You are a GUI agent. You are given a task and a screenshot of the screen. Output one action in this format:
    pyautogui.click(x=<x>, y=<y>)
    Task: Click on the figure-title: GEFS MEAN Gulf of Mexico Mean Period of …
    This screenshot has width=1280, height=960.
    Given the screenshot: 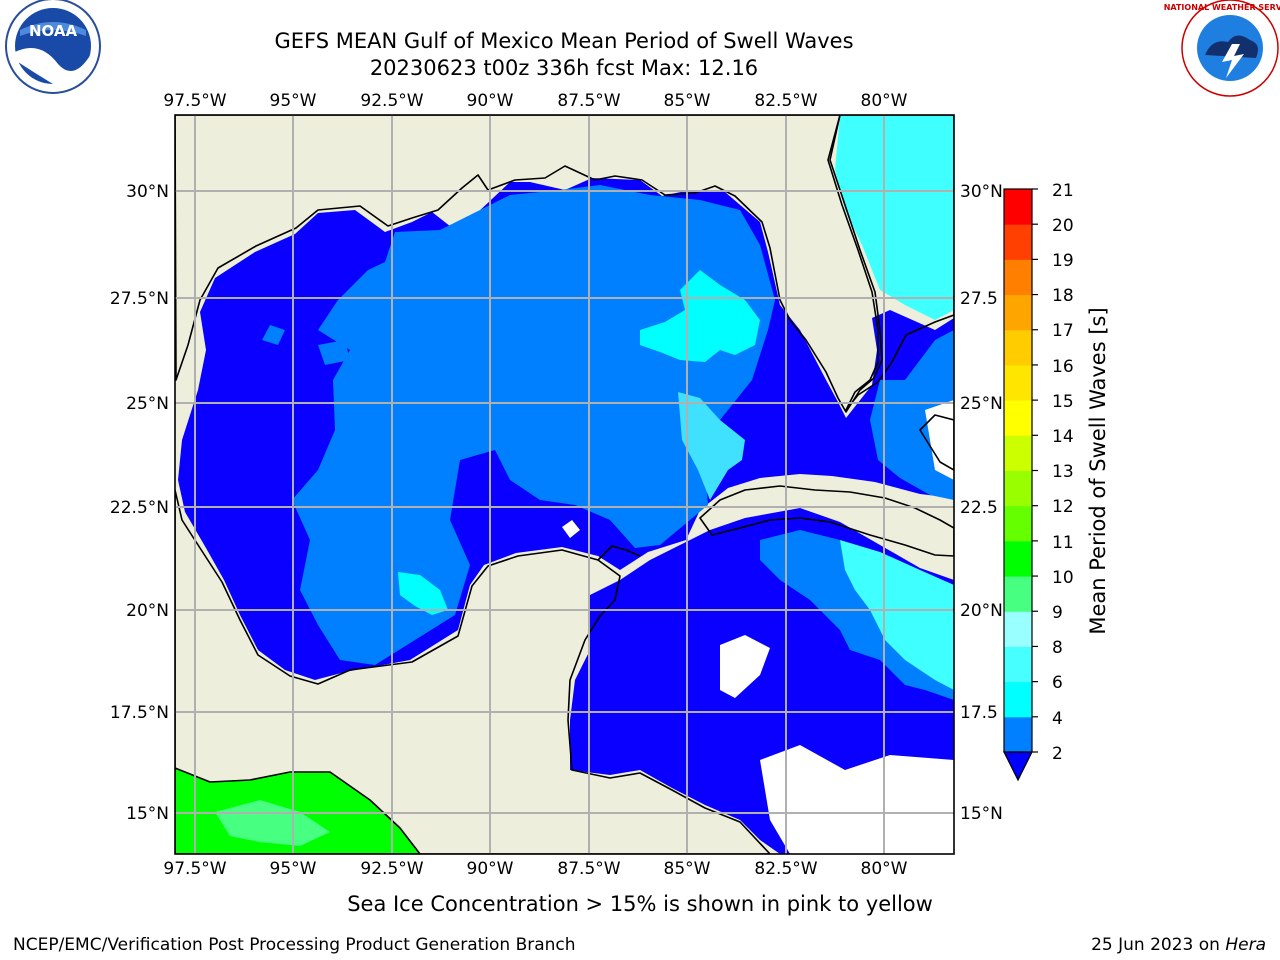 What is the action you would take?
    pyautogui.click(x=563, y=41)
    